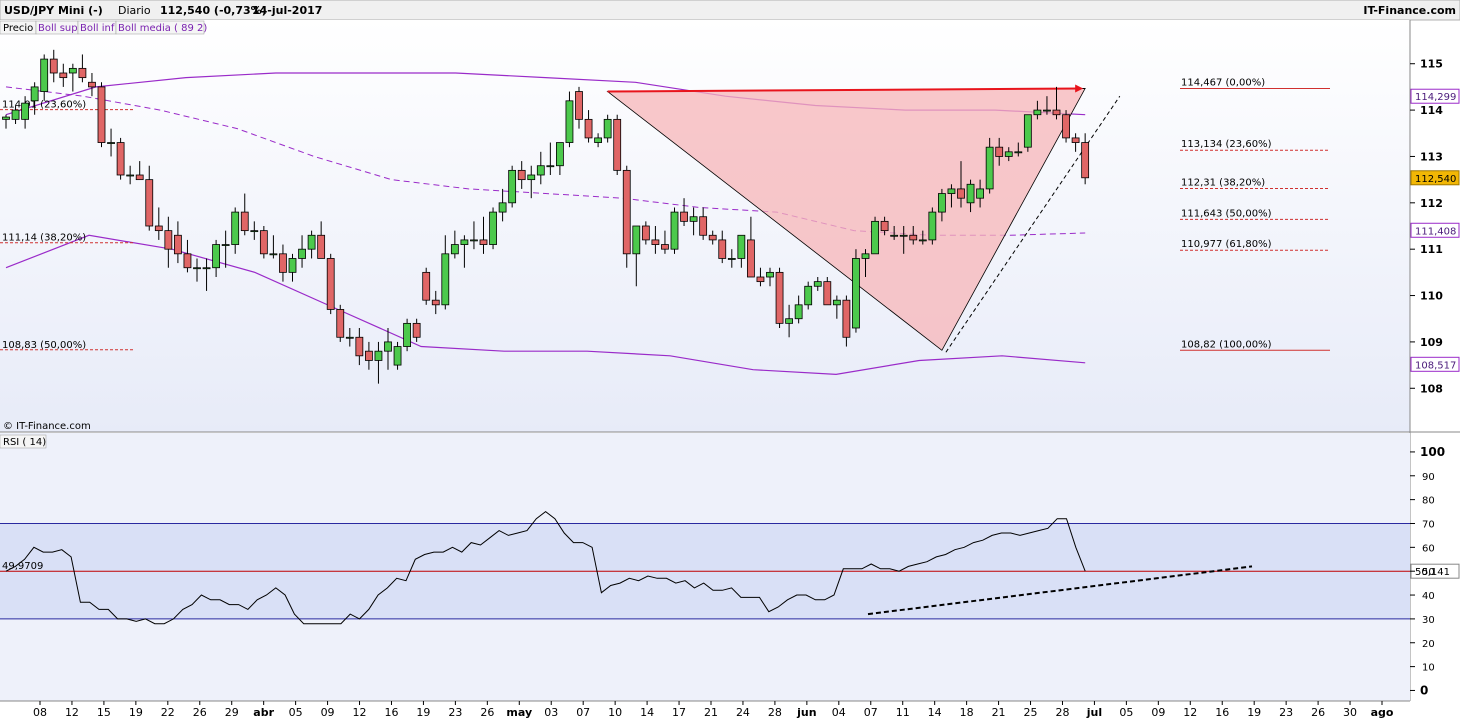 The width and height of the screenshot is (1460, 723). I want to click on x-tick-label-7: abr, so click(263, 712).